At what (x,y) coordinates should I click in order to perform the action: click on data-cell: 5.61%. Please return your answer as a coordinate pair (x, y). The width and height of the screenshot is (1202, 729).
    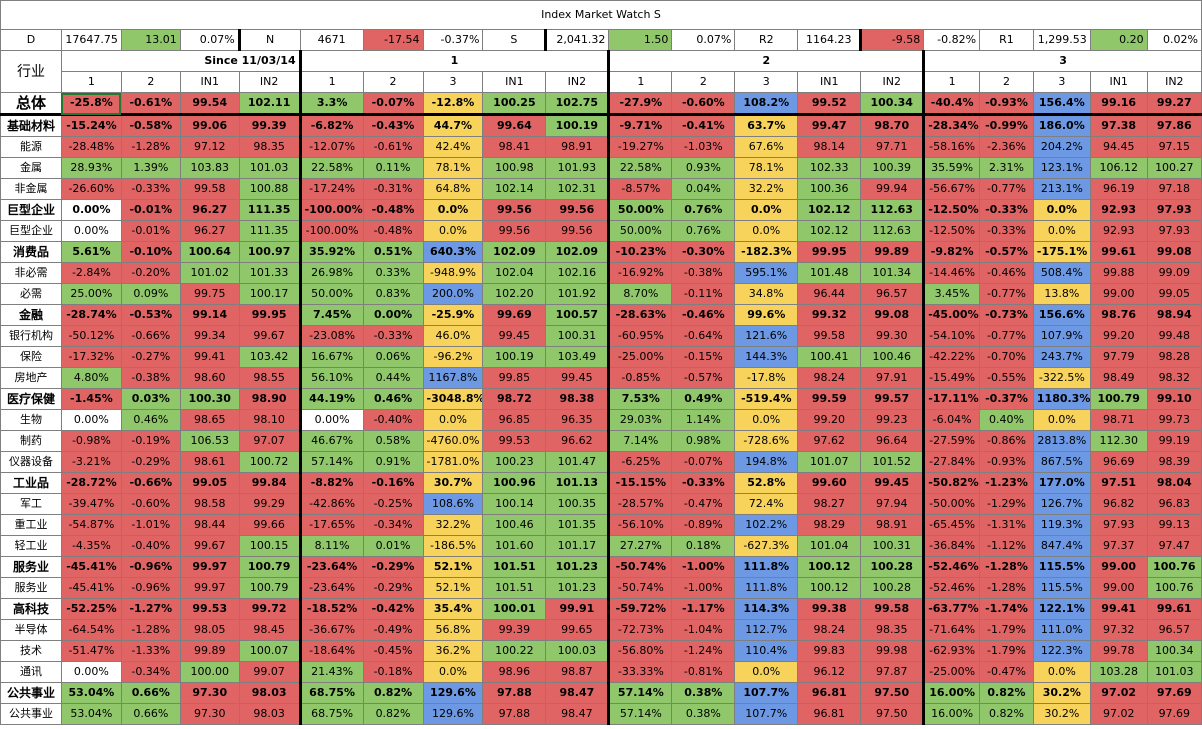
    Looking at the image, I should click on (91, 252).